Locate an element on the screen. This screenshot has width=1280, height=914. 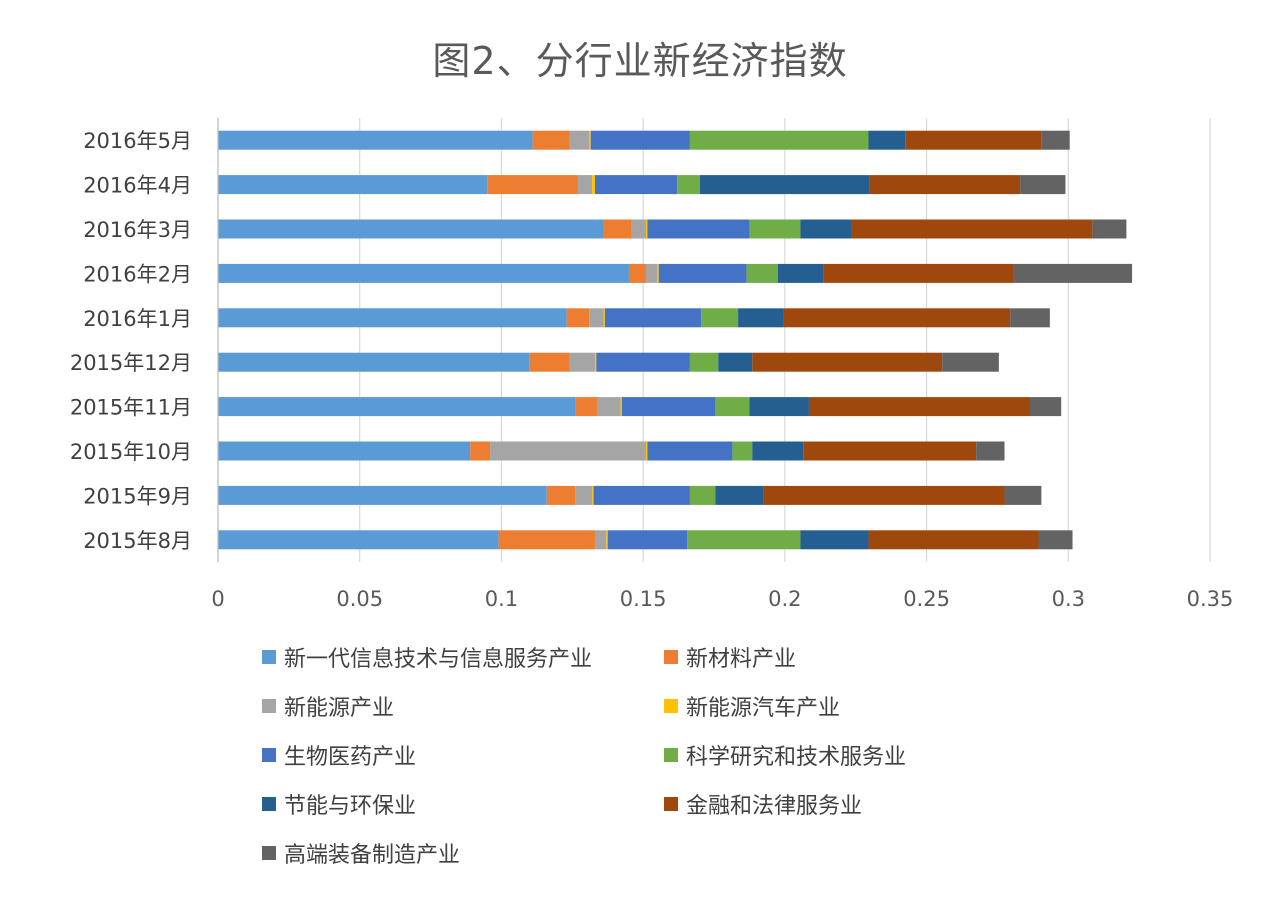
x-tick-label: 0 is located at coordinates (217, 599).